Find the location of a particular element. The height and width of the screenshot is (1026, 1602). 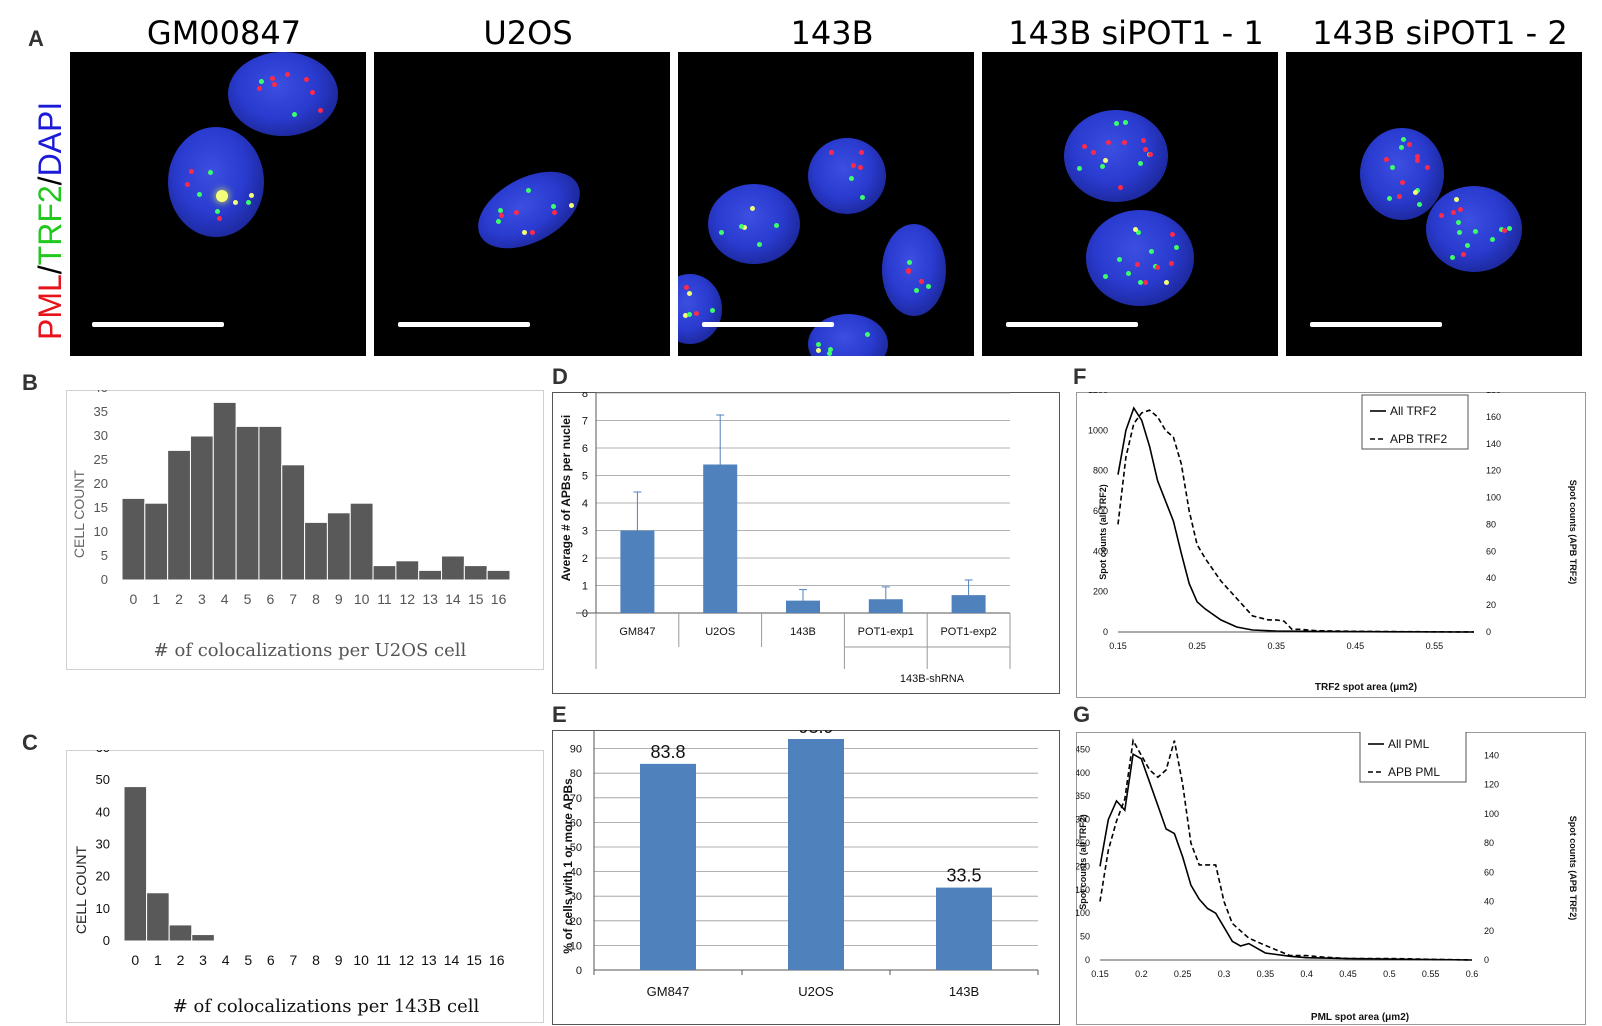

y2-axis-label: Spot counts (APB TRF2) is located at coordinates (1573, 532).